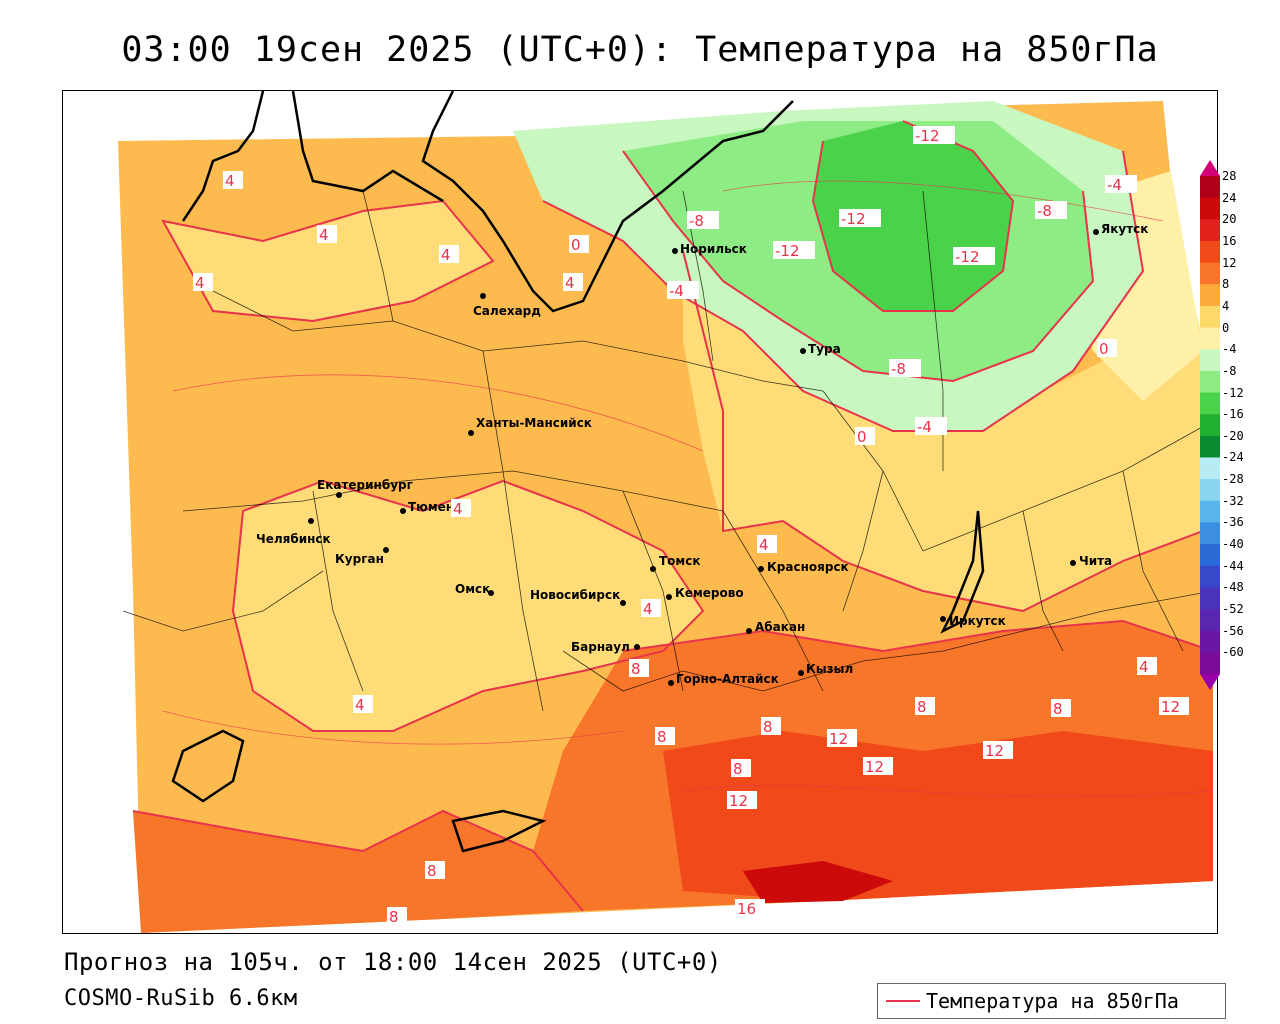 This screenshot has width=1280, height=1024. Describe the element at coordinates (1233, 630) in the screenshot. I see `colorbar-tick-label: -56` at that location.